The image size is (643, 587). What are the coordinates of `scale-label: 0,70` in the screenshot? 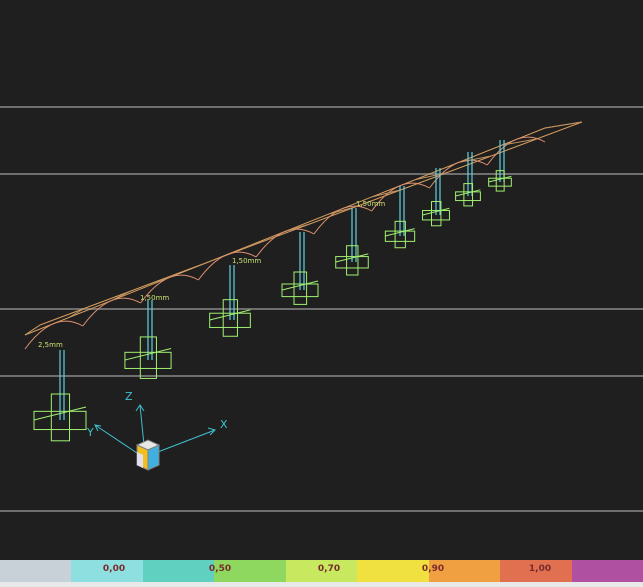 It's located at (329, 569).